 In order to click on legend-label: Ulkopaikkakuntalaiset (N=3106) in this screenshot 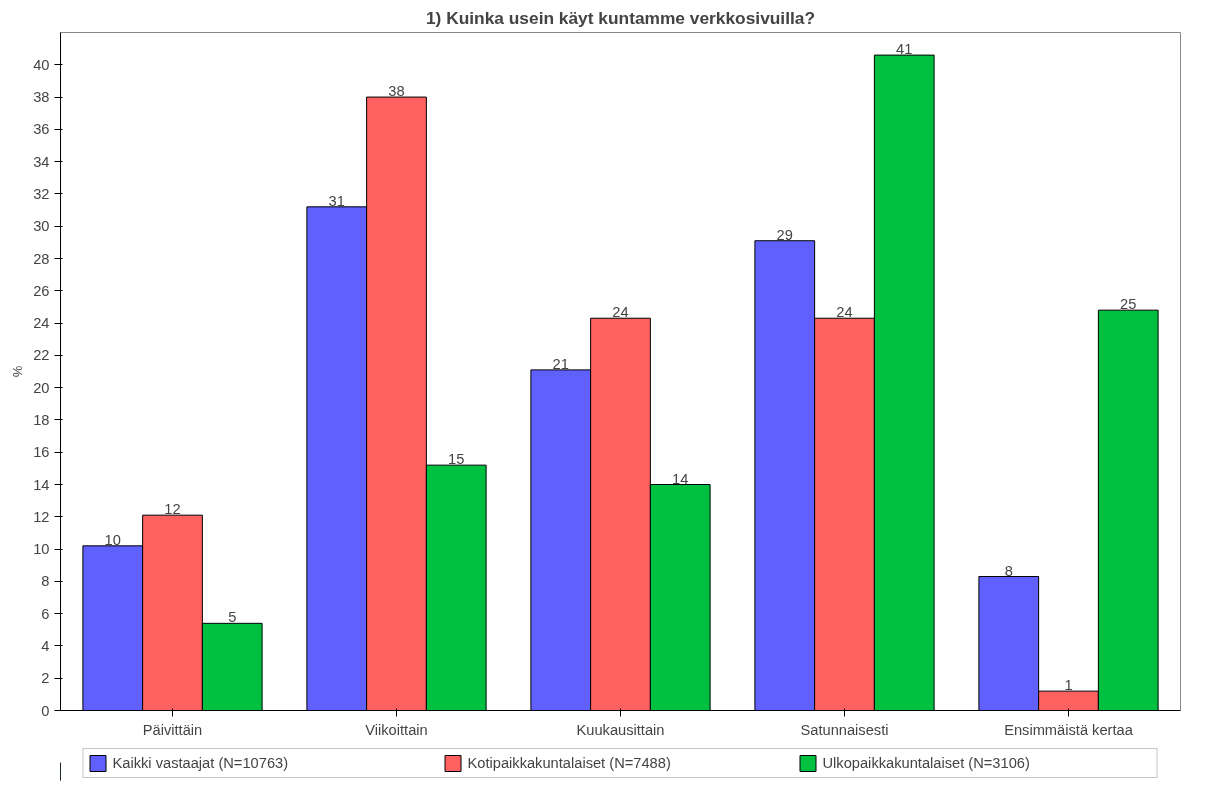, I will do `click(926, 762)`.